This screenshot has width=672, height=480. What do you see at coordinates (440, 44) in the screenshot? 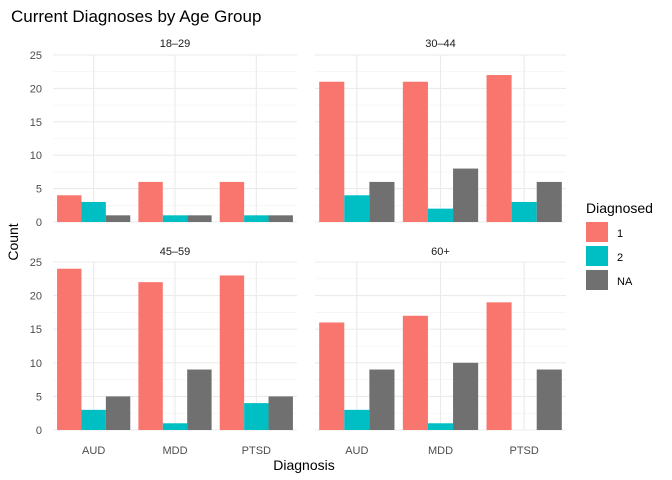
I see `facet-label: 30–44` at bounding box center [440, 44].